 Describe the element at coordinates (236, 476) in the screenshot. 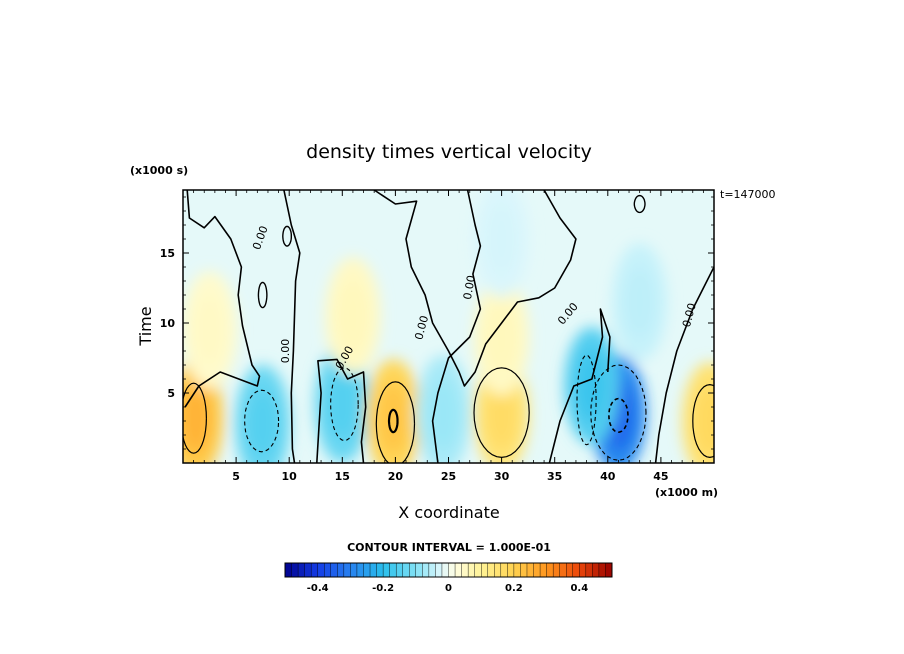

I see `x-tick-label: 5` at that location.